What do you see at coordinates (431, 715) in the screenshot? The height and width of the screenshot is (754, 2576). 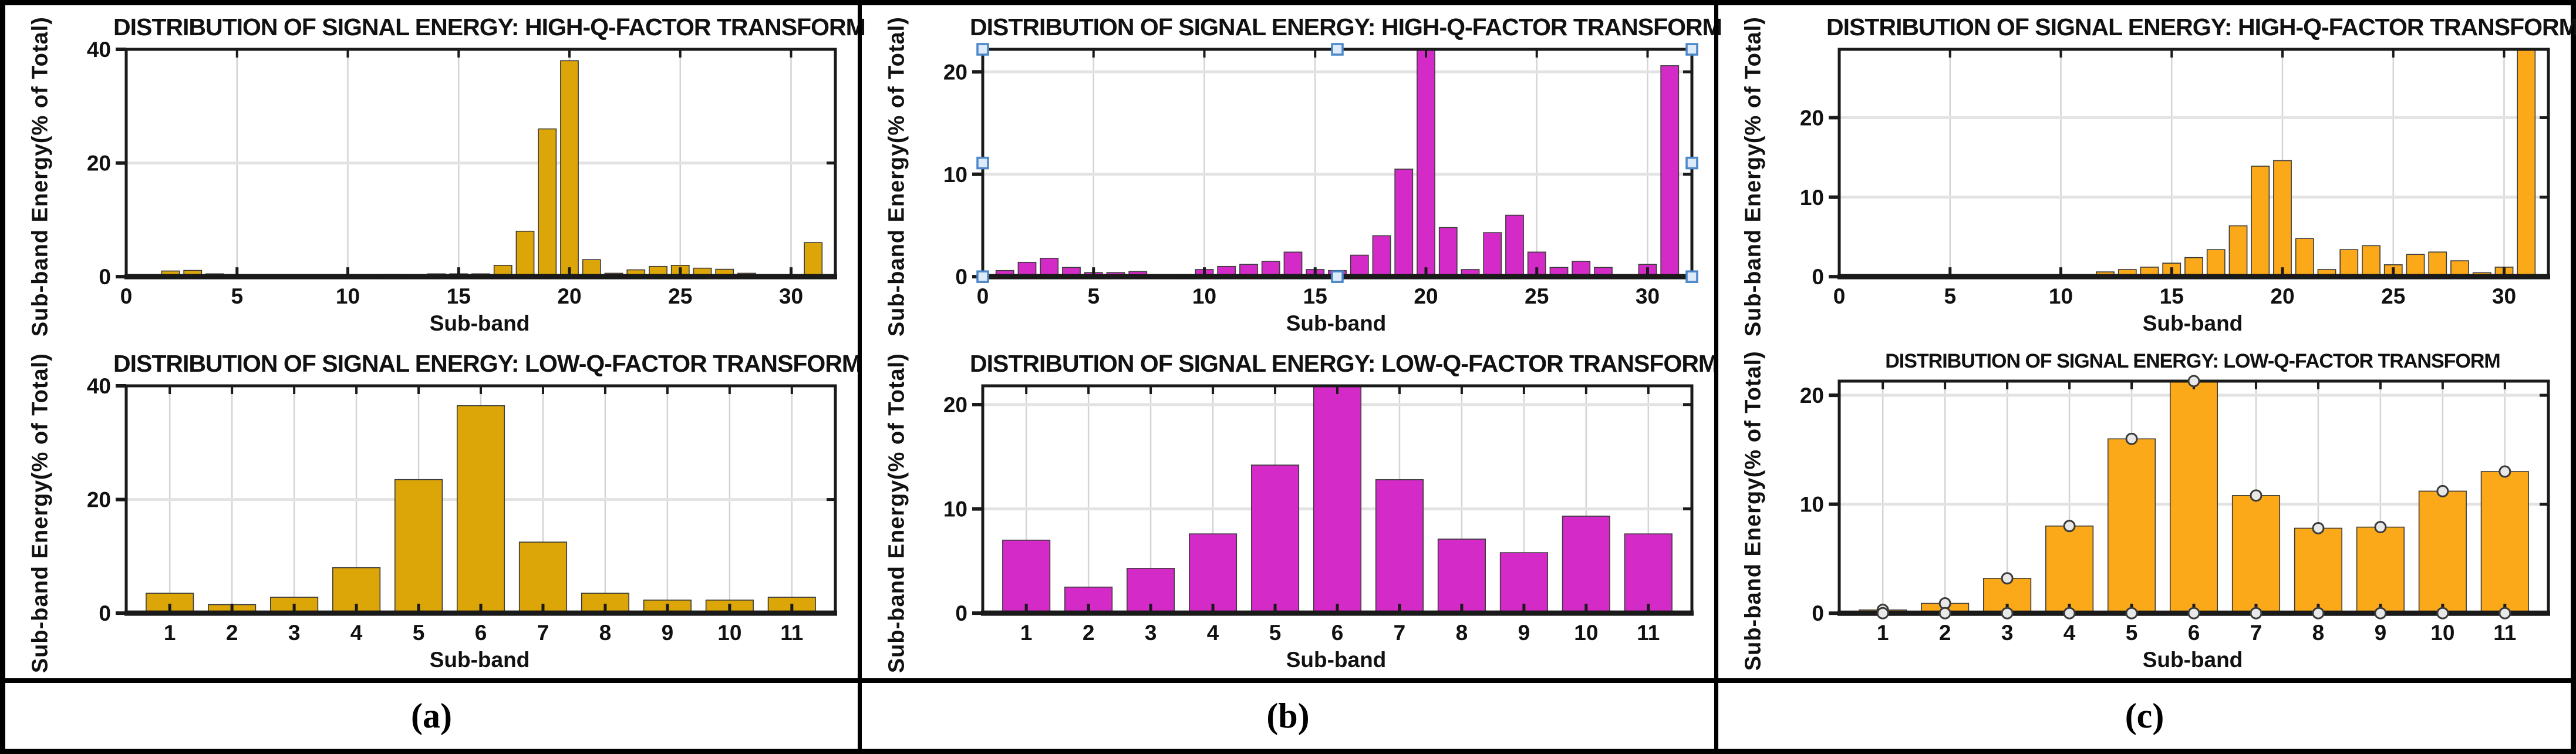 I see `panel-label-a: (a)` at bounding box center [431, 715].